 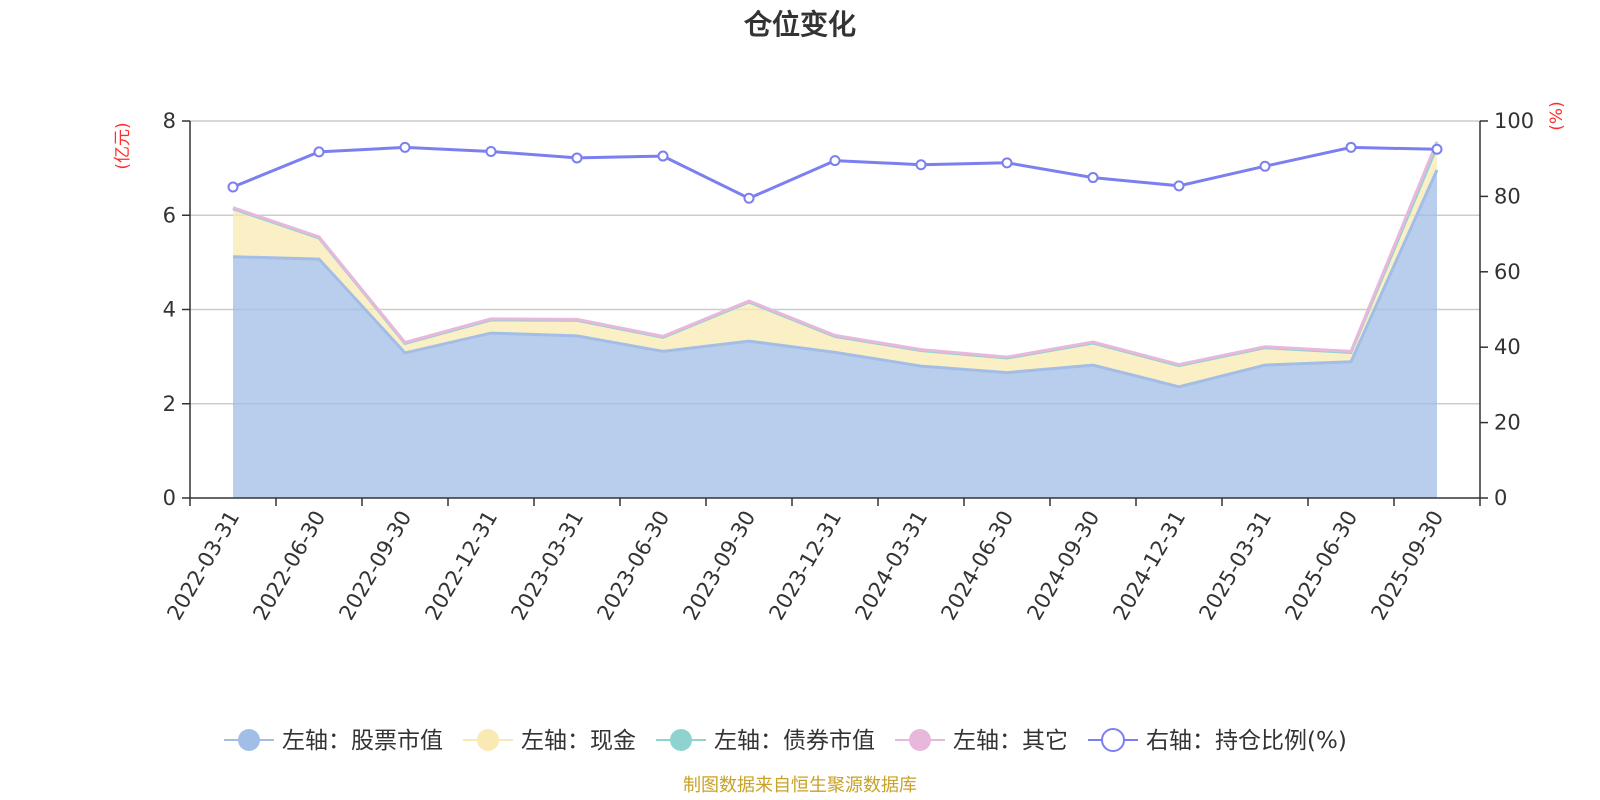 I want to click on x-tick-label: 2022-03-31, so click(x=203, y=566).